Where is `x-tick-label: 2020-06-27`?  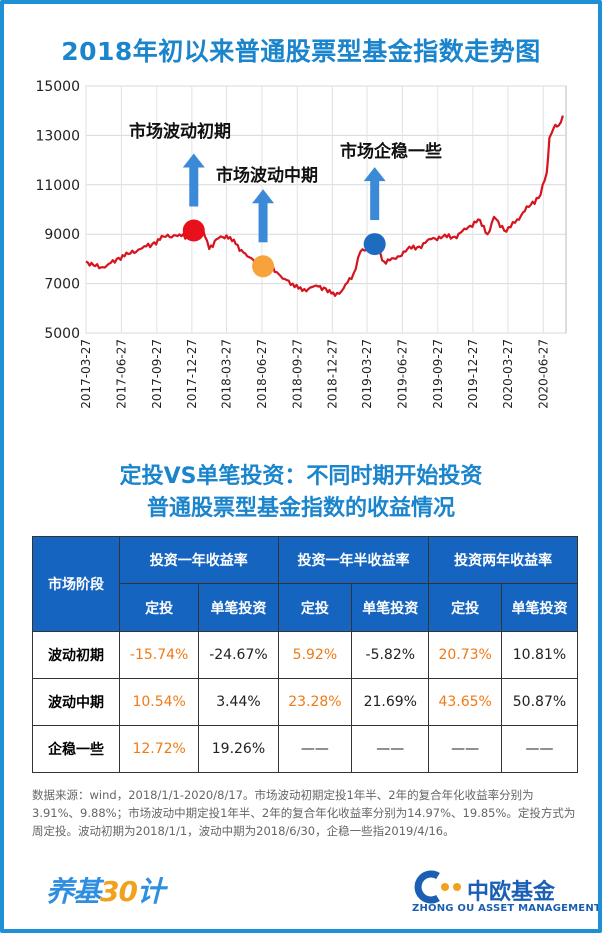 x-tick-label: 2020-06-27 is located at coordinates (543, 374).